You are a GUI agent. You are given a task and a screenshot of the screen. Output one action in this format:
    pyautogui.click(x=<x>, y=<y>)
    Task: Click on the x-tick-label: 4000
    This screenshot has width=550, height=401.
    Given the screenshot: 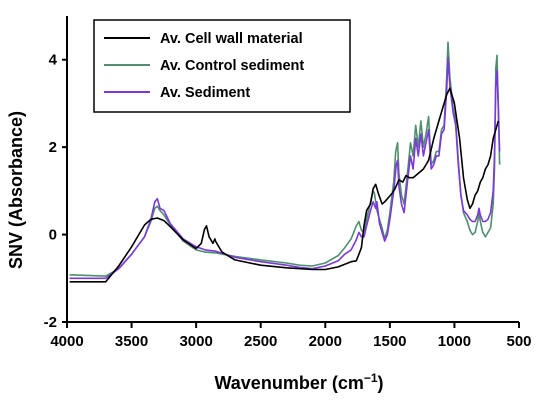 What is the action you would take?
    pyautogui.click(x=66, y=341)
    